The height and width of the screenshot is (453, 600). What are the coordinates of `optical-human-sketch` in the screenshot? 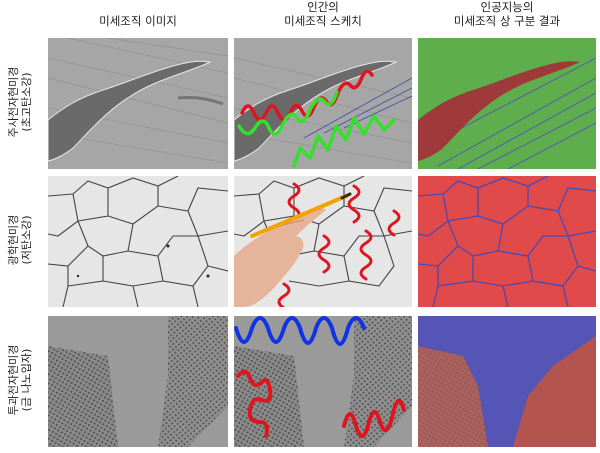 It's located at (323, 241).